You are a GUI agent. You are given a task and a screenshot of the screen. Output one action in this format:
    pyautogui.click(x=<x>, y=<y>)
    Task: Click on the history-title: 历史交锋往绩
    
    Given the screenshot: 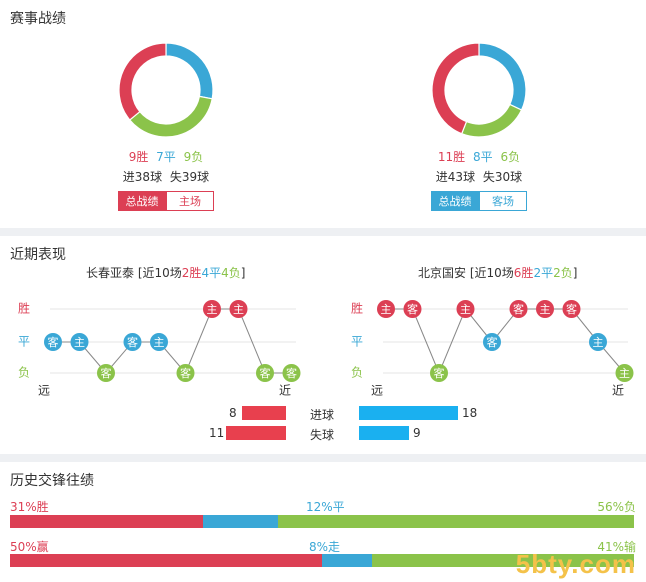 What is the action you would take?
    pyautogui.click(x=52, y=481)
    